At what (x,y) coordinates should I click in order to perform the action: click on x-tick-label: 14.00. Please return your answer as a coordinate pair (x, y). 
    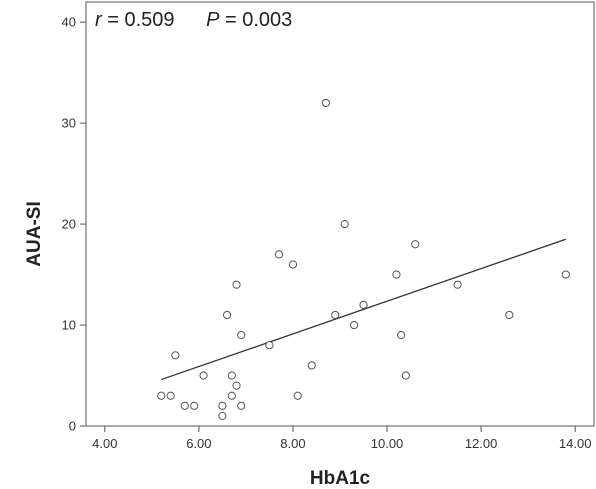
    Looking at the image, I should click on (575, 443).